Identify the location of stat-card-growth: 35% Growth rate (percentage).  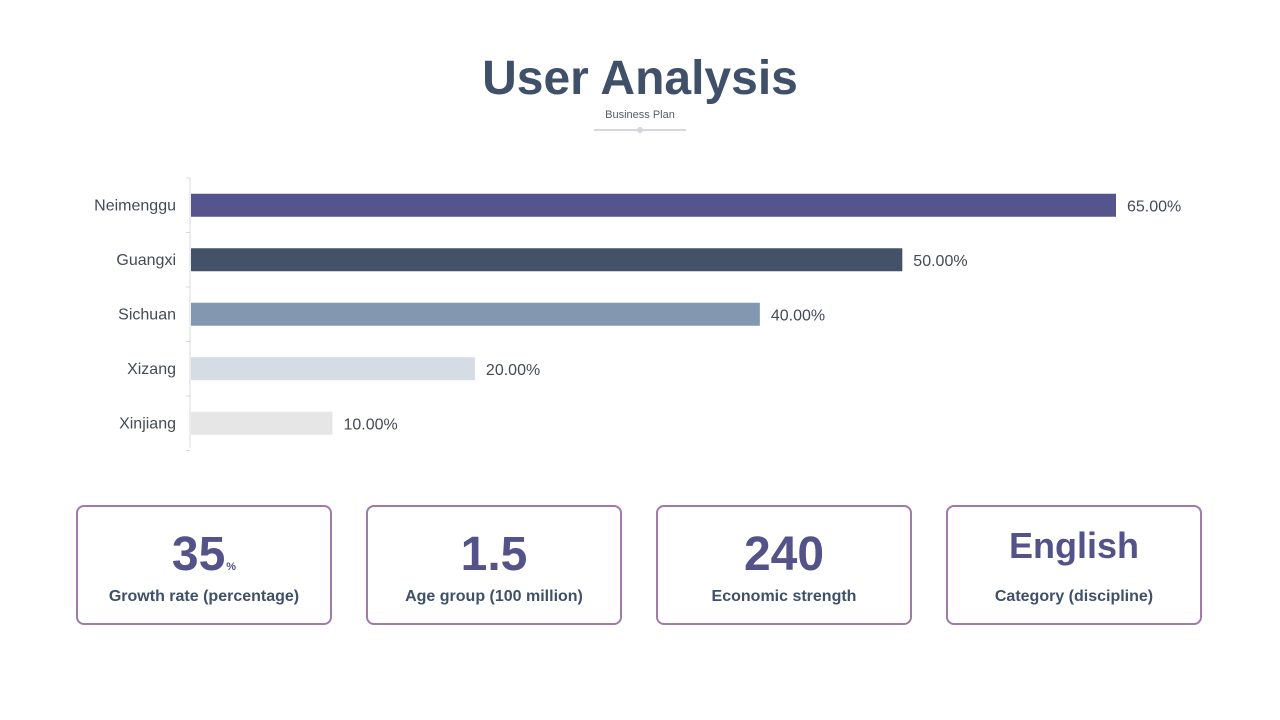
(204, 565).